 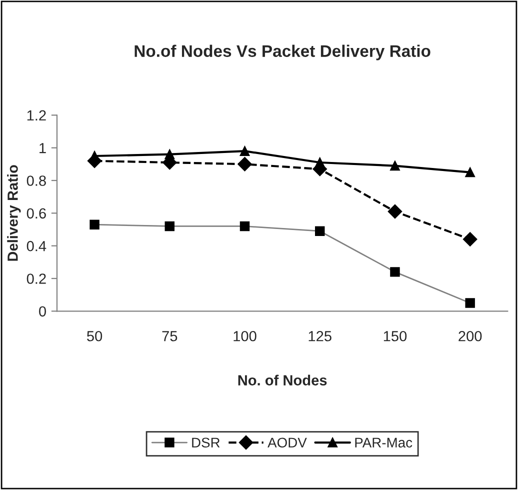 What do you see at coordinates (245, 336) in the screenshot?
I see `x-tick-label: 100` at bounding box center [245, 336].